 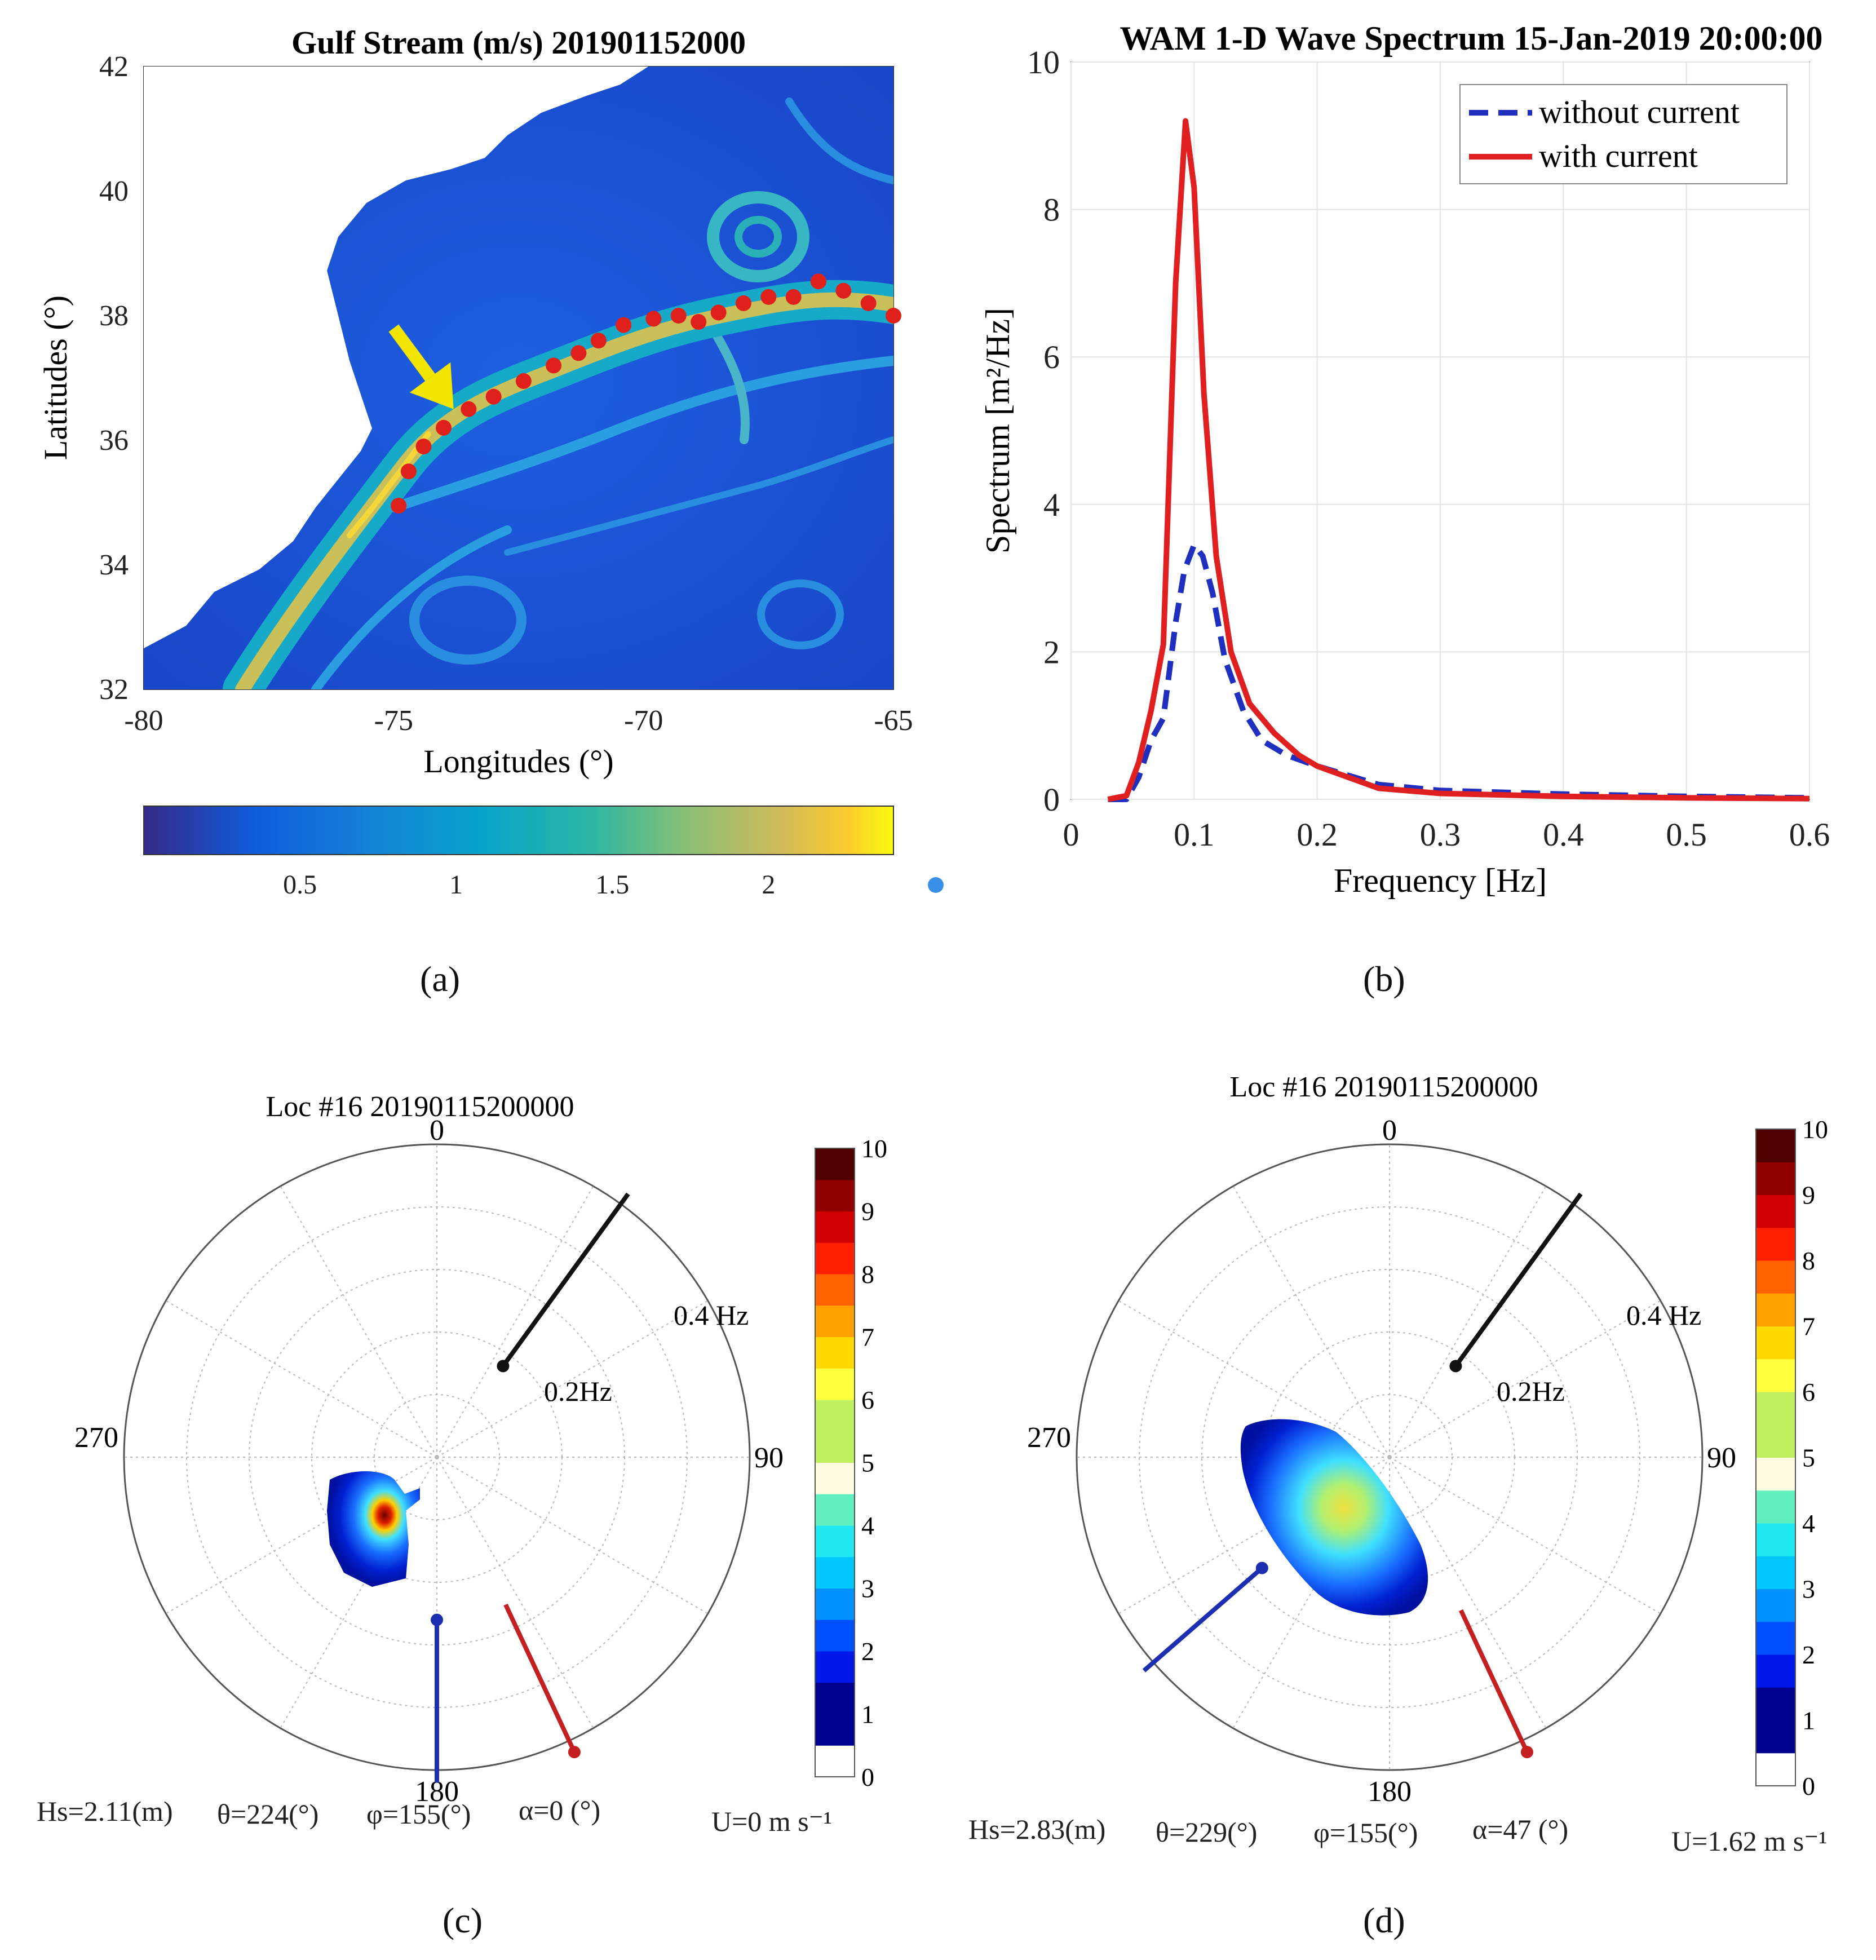 What do you see at coordinates (868, 1714) in the screenshot?
I see `colorbar-tick: 1` at bounding box center [868, 1714].